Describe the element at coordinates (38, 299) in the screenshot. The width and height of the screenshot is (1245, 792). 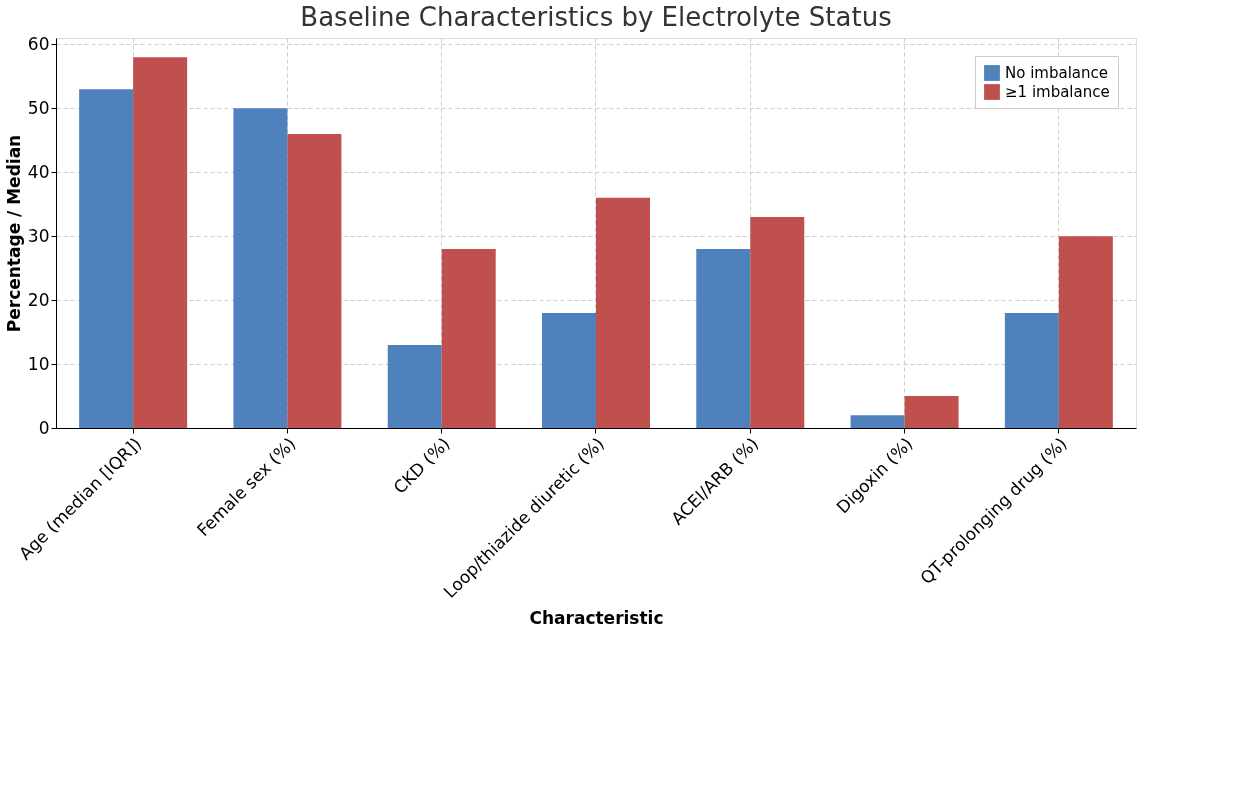
I see `y-tick-label: 20` at that location.